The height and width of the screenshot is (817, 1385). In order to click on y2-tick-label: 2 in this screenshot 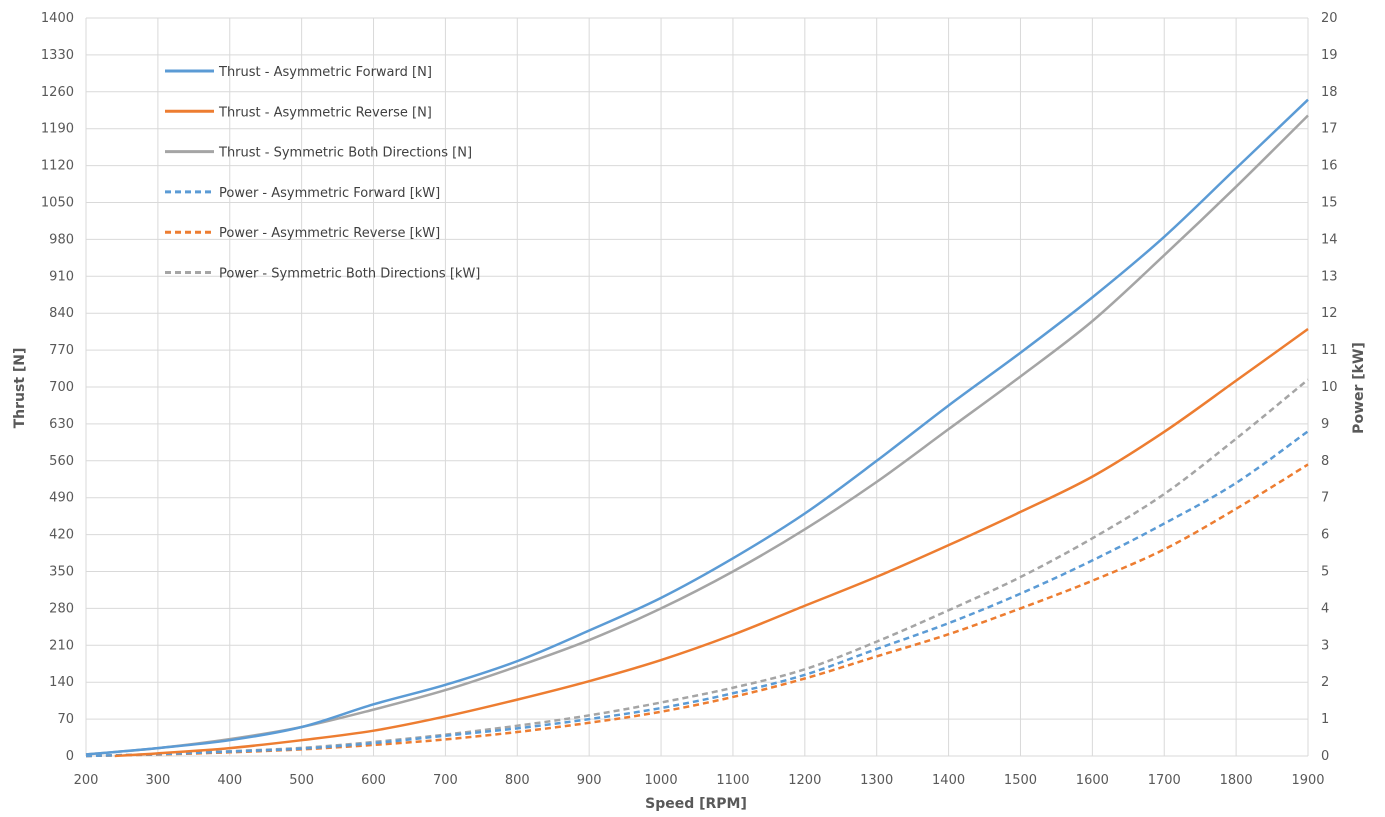, I will do `click(1325, 682)`.